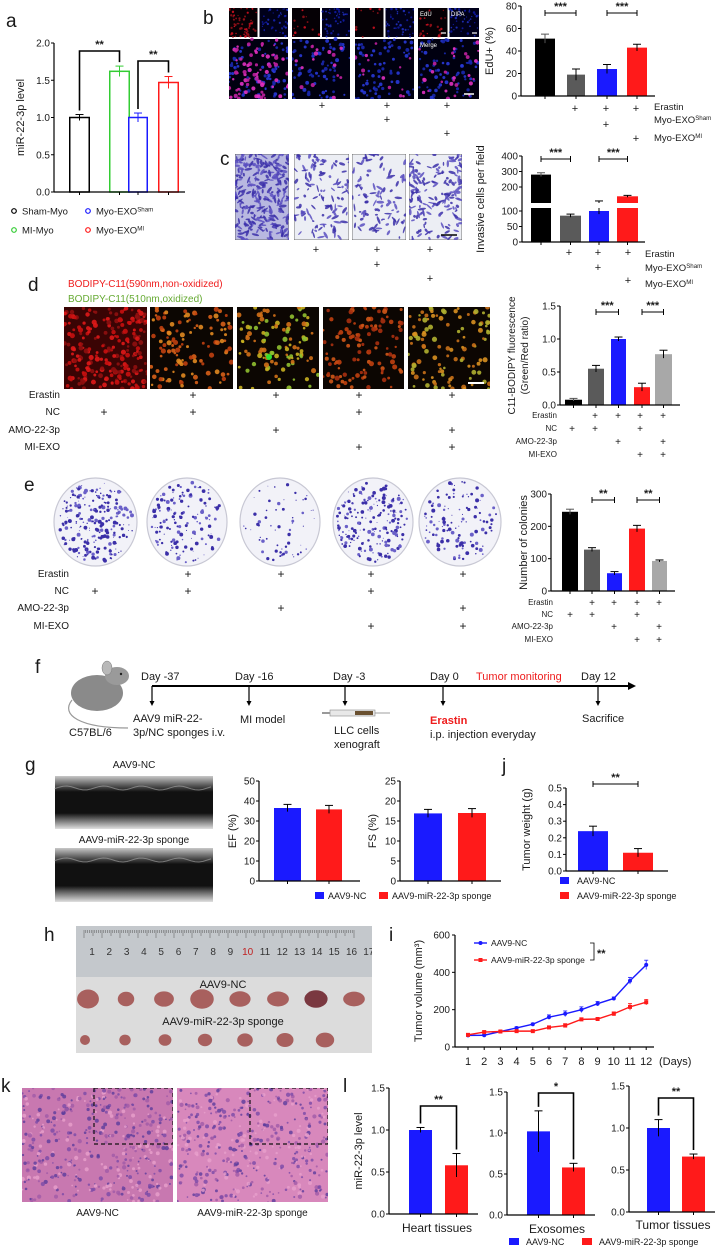  Describe the element at coordinates (538, 527) in the screenshot. I see `y-tick-label: 200` at that location.